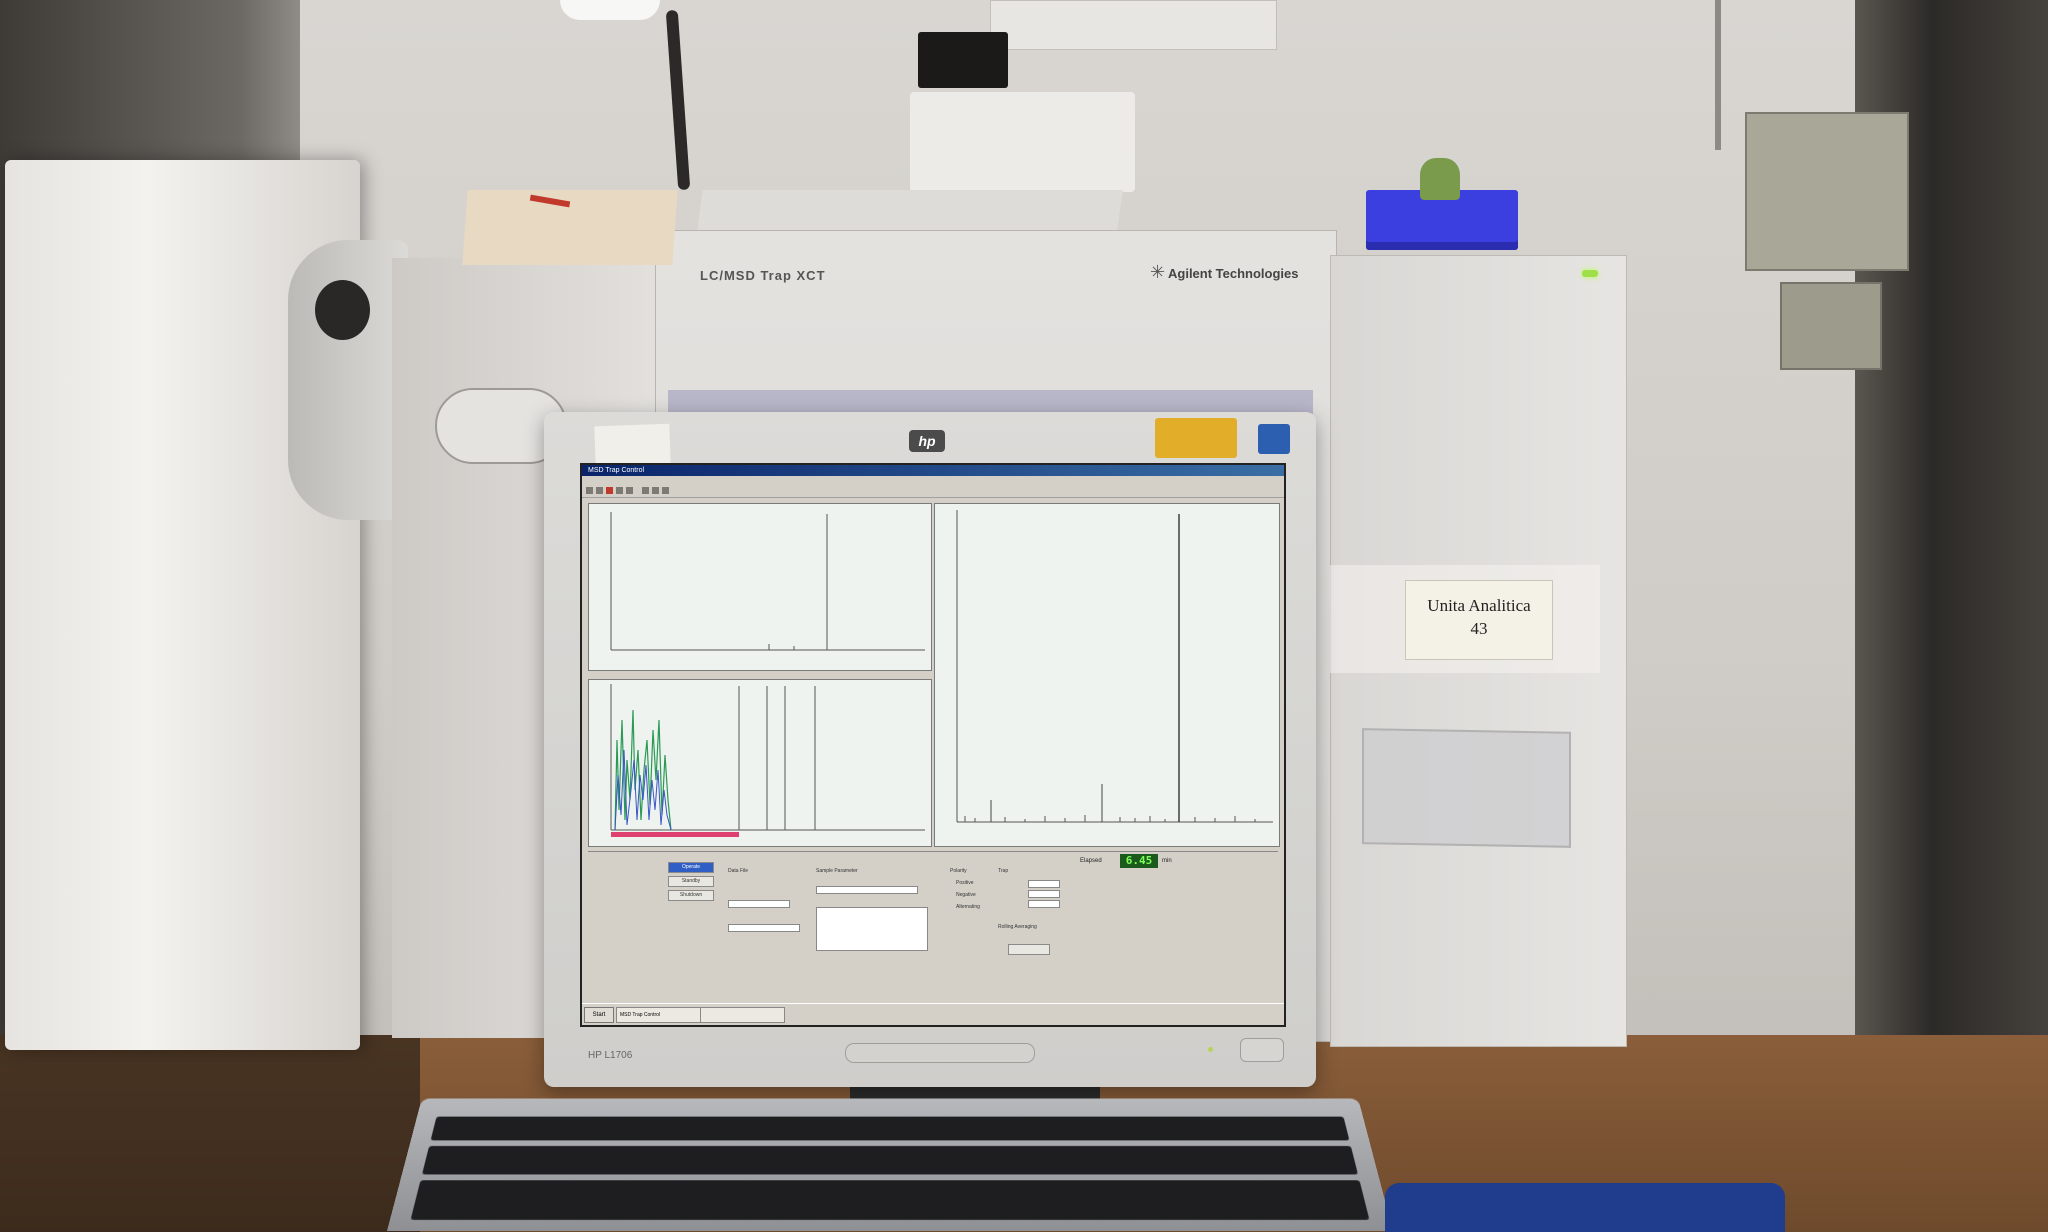  What do you see at coordinates (990, 402) in the screenshot?
I see `instrument-accent-strip` at bounding box center [990, 402].